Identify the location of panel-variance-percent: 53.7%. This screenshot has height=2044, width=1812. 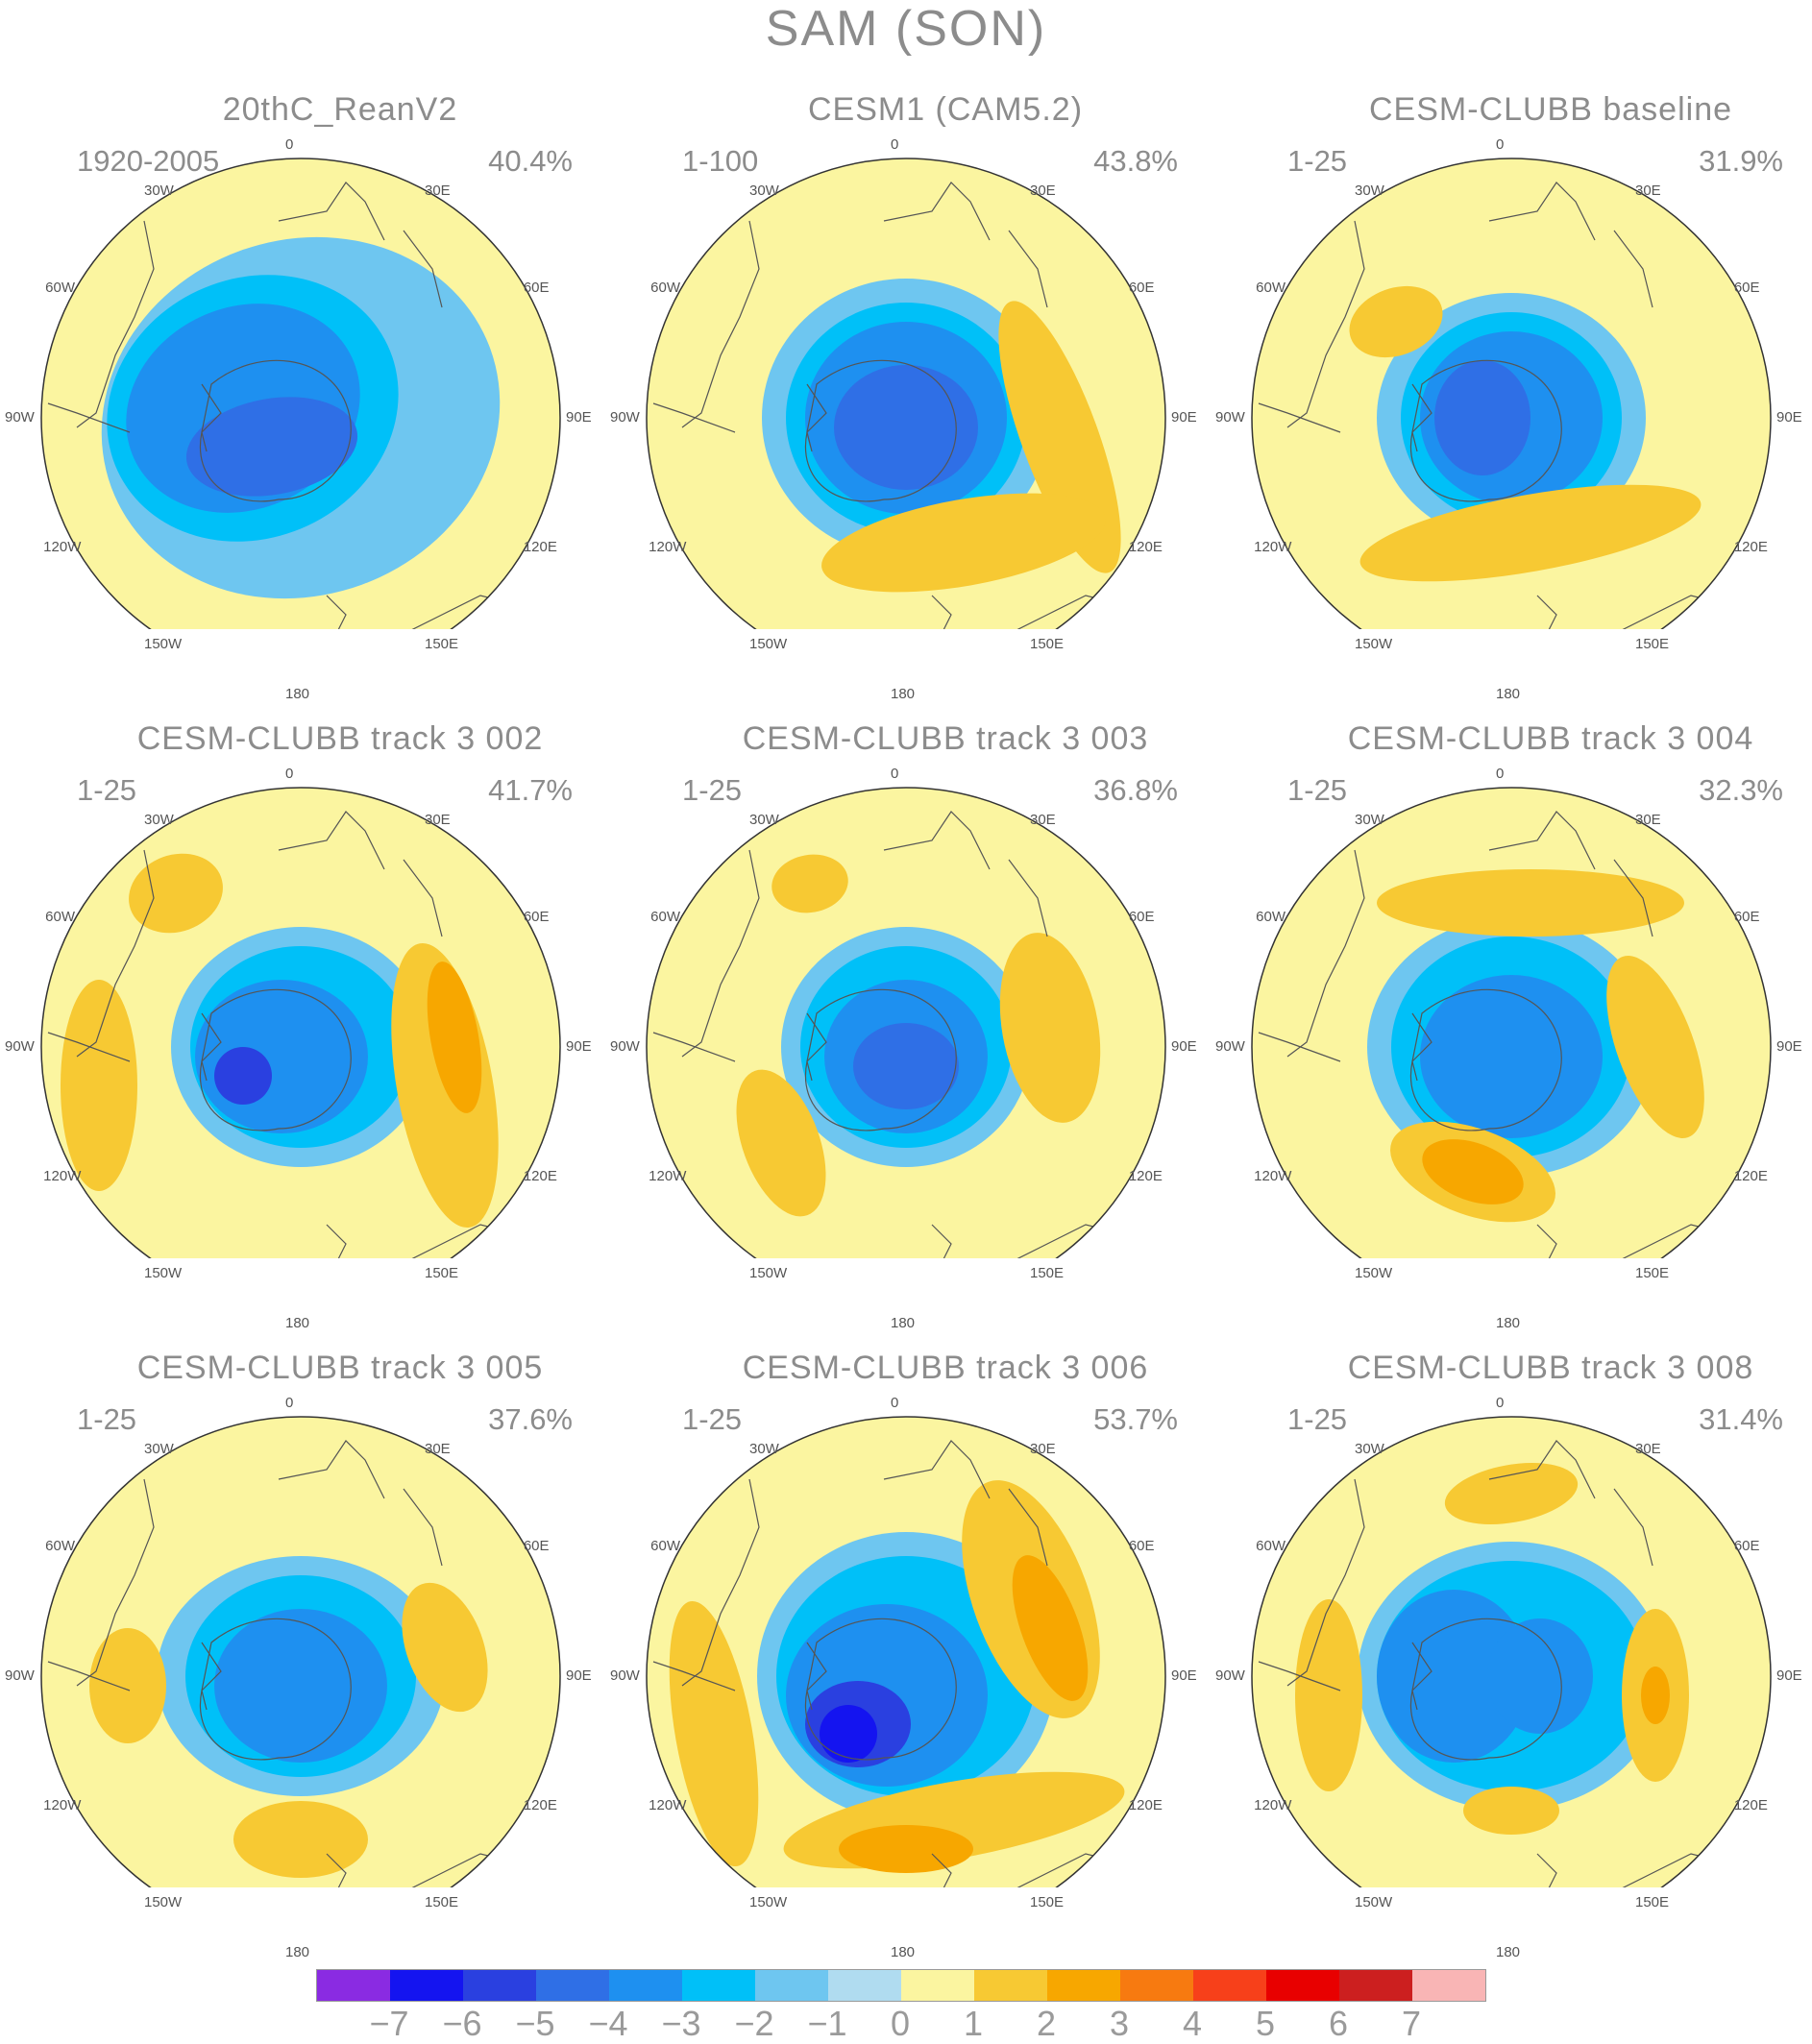
(1135, 1419).